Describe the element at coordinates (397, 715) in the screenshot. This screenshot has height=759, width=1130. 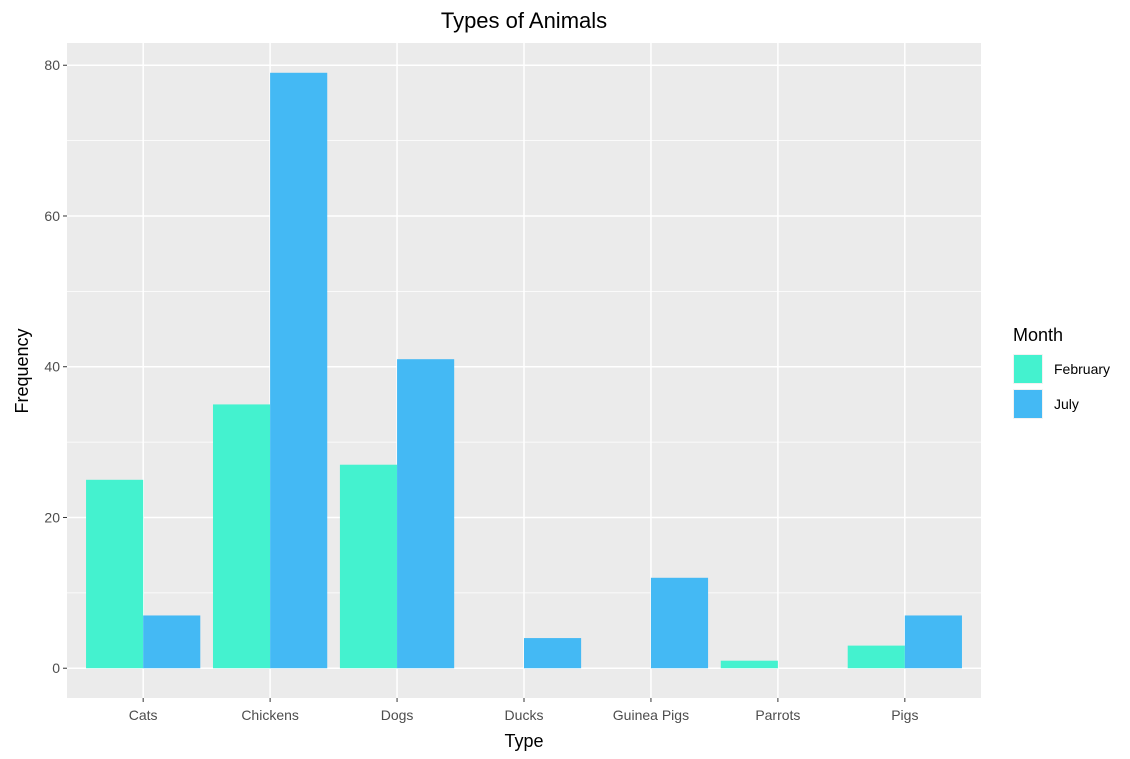
I see `x-tick-label: Dogs` at that location.